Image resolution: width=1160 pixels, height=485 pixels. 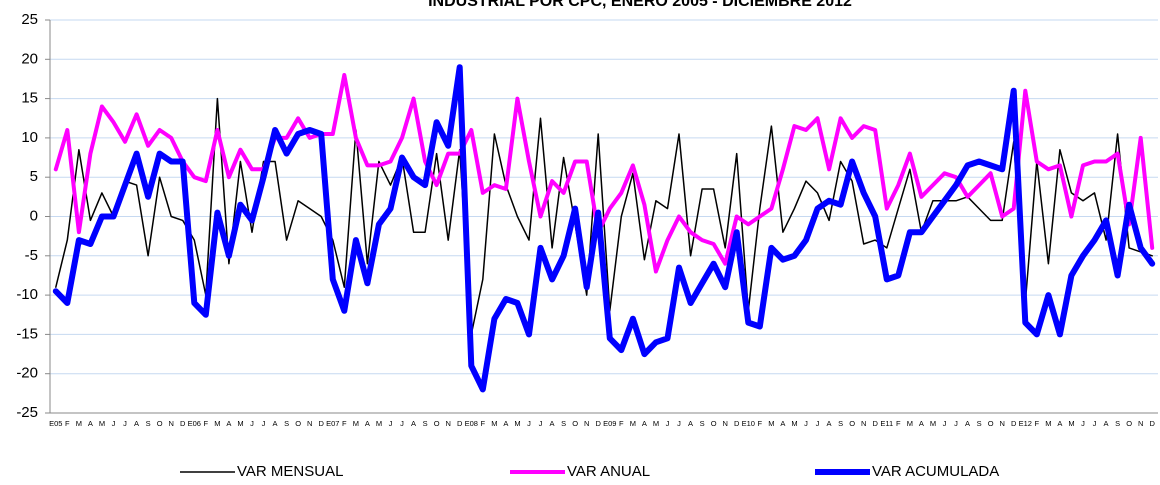 I want to click on x-tick-label: E06, so click(x=194, y=423).